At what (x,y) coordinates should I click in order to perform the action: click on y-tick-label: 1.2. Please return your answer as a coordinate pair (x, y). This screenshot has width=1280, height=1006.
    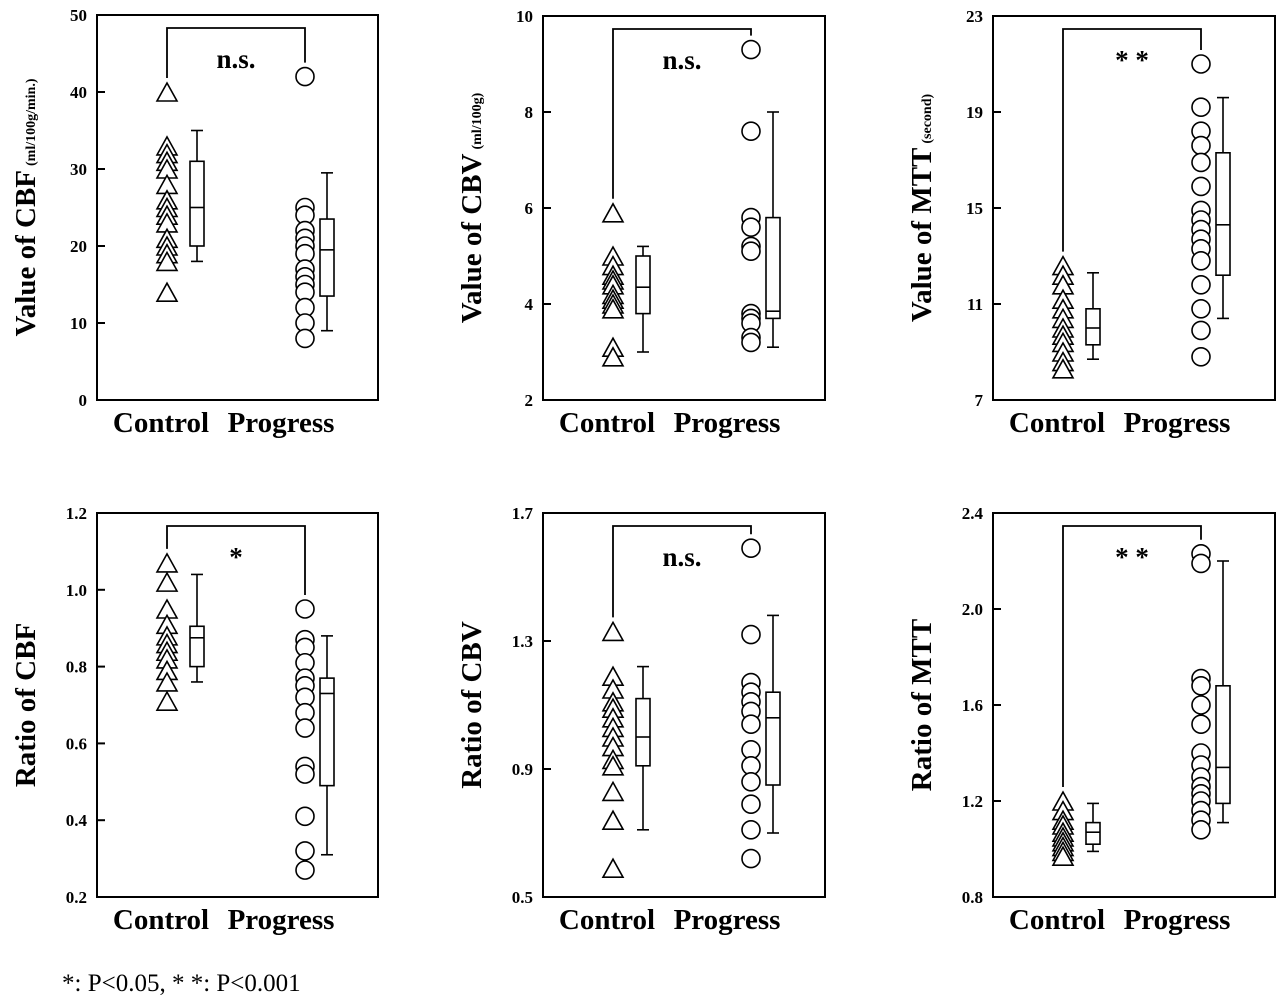
    Looking at the image, I should click on (972, 801).